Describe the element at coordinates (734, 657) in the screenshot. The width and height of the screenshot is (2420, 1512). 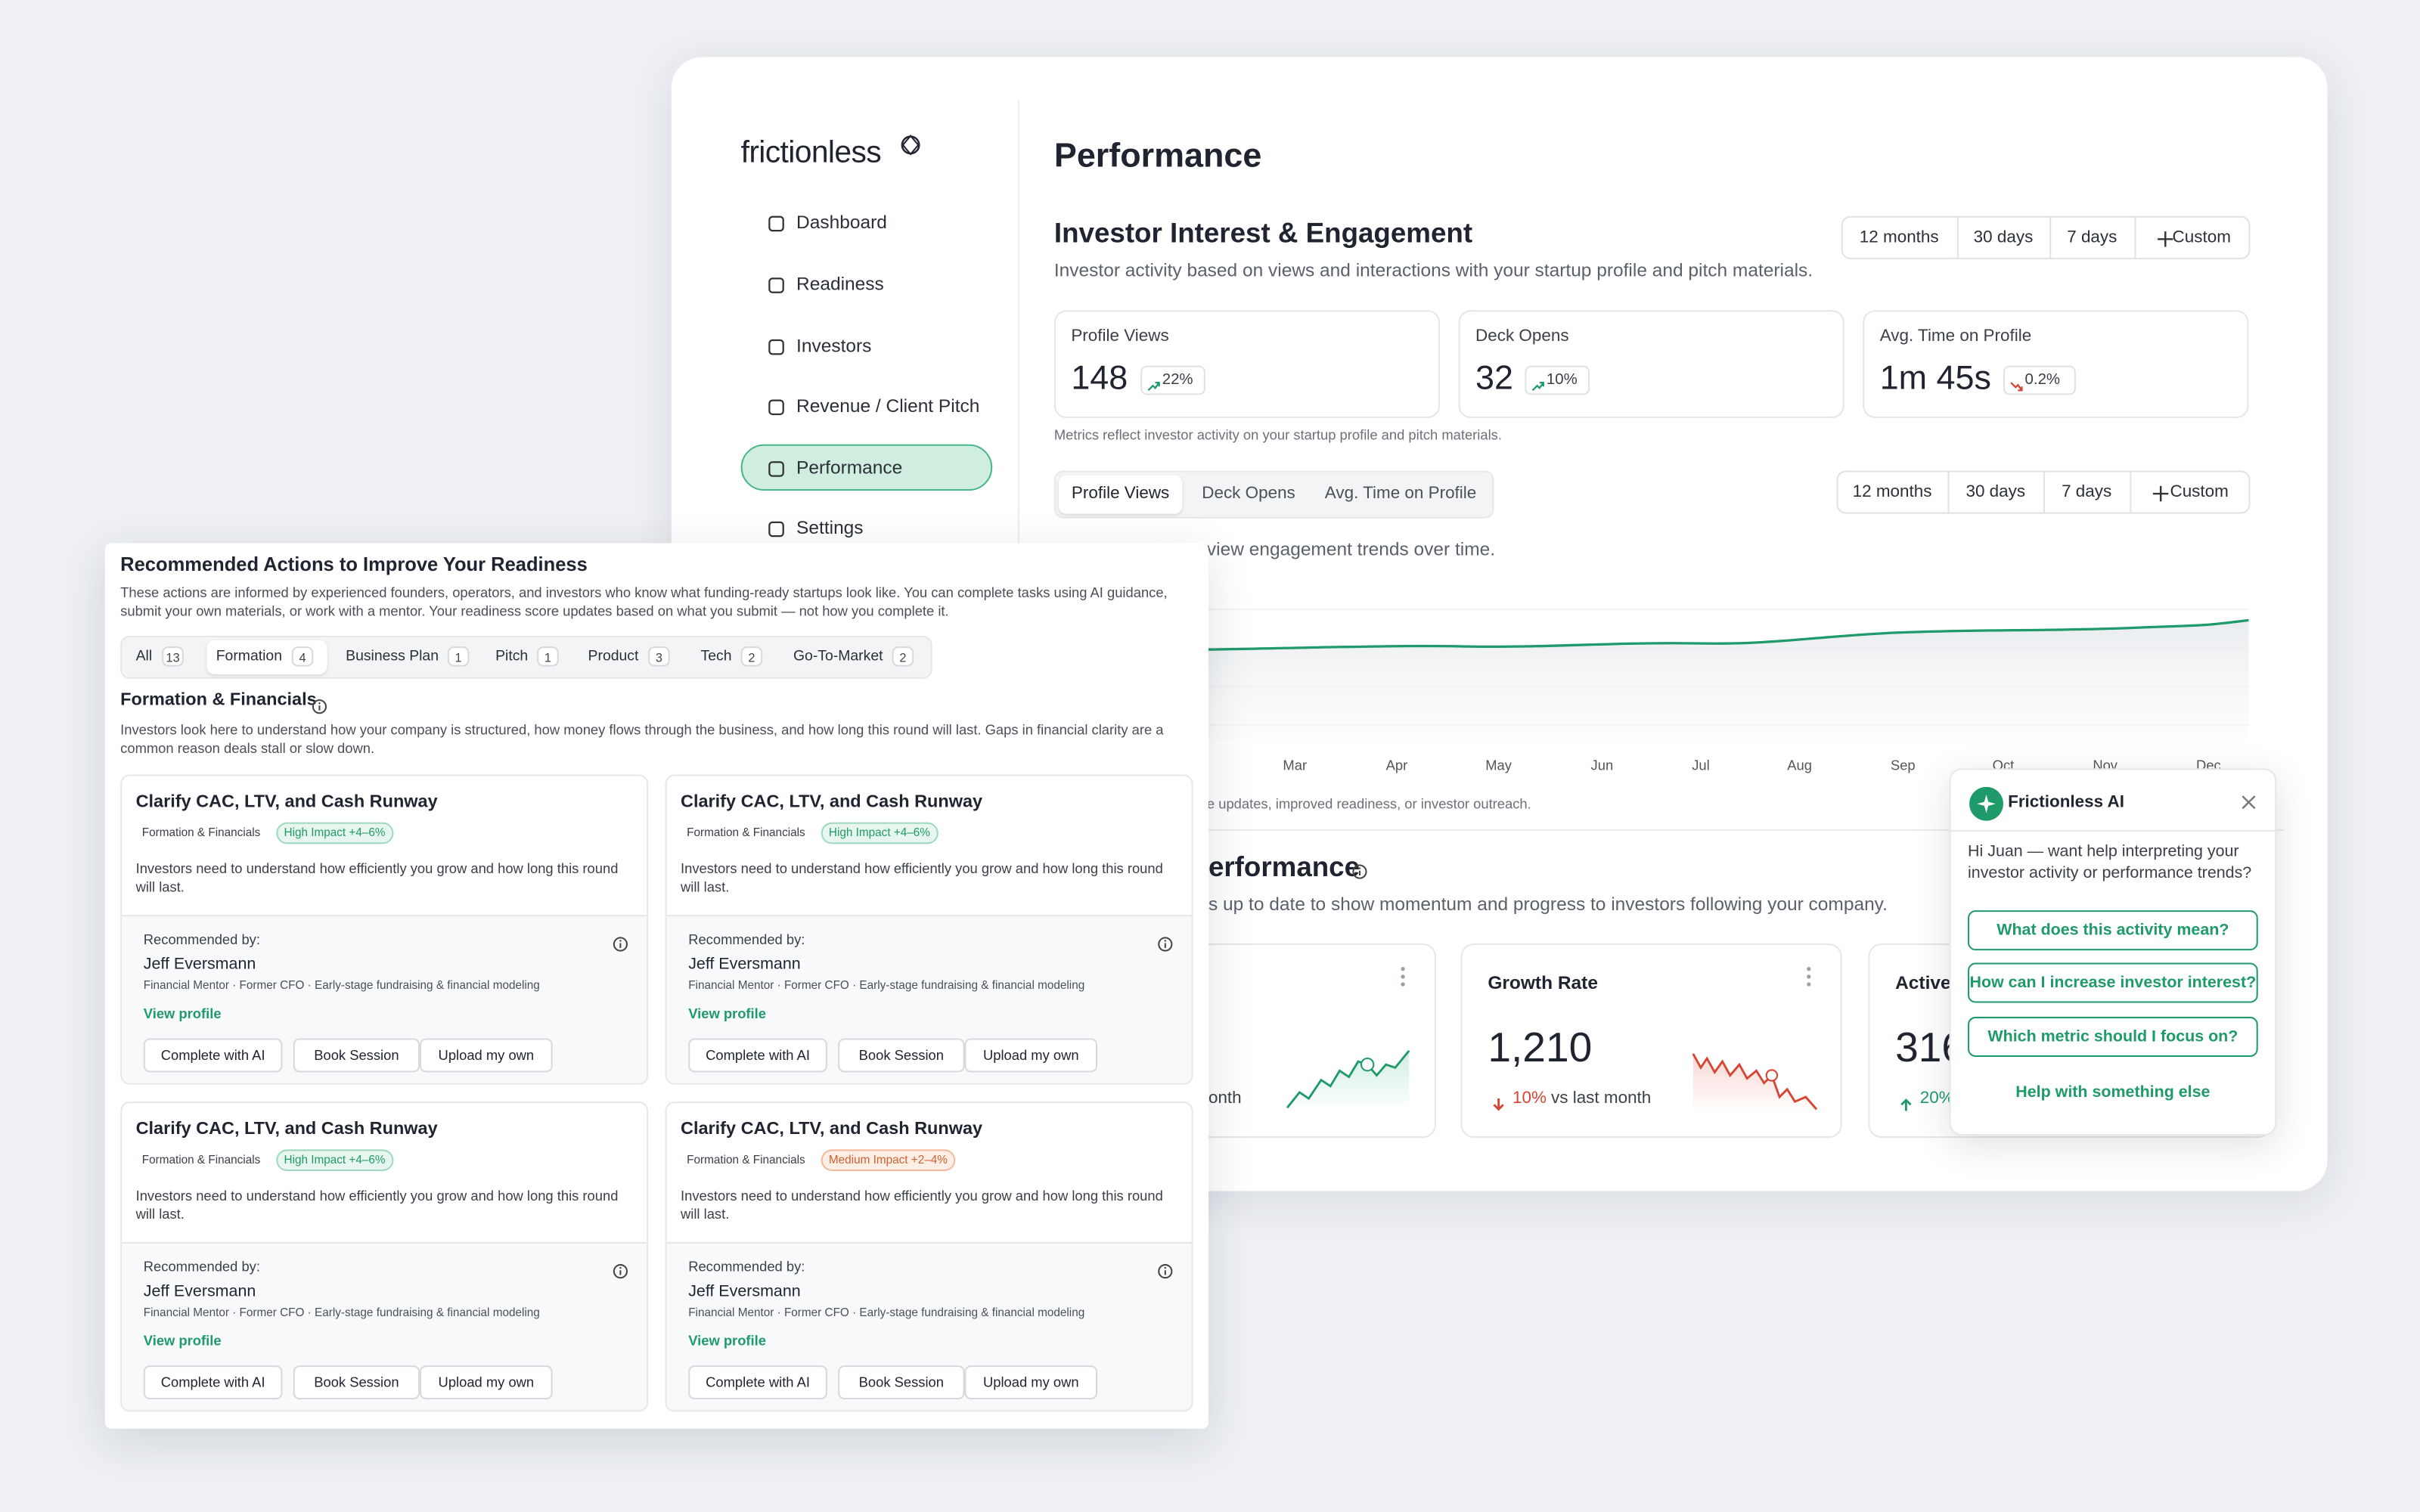
I see `category-tab: Tech 2` at that location.